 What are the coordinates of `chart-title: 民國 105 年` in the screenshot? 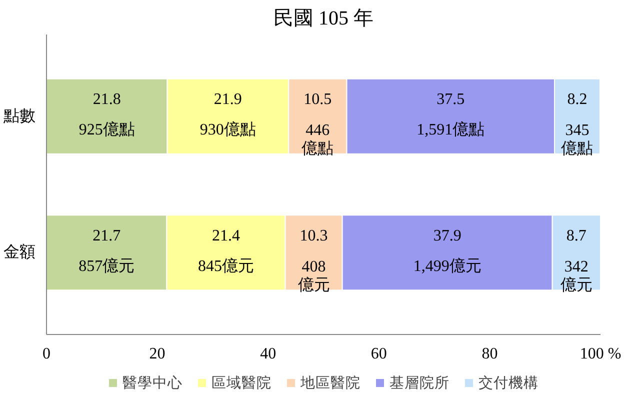 It's located at (324, 19).